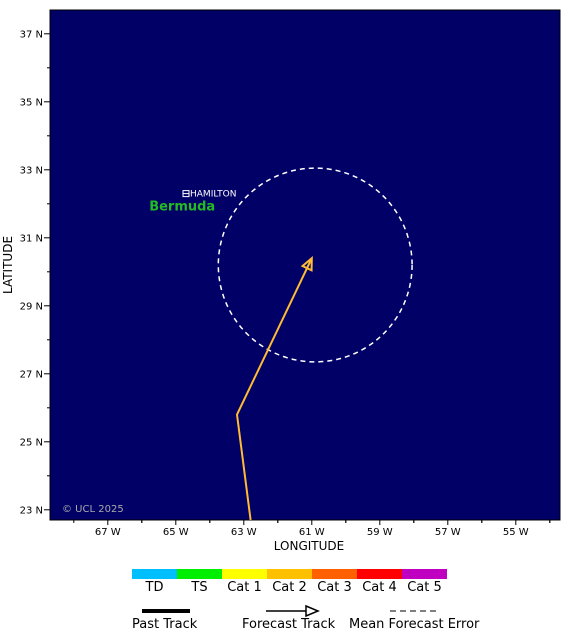 This screenshot has width=580, height=639. I want to click on x-tick-label: 57 W, so click(448, 532).